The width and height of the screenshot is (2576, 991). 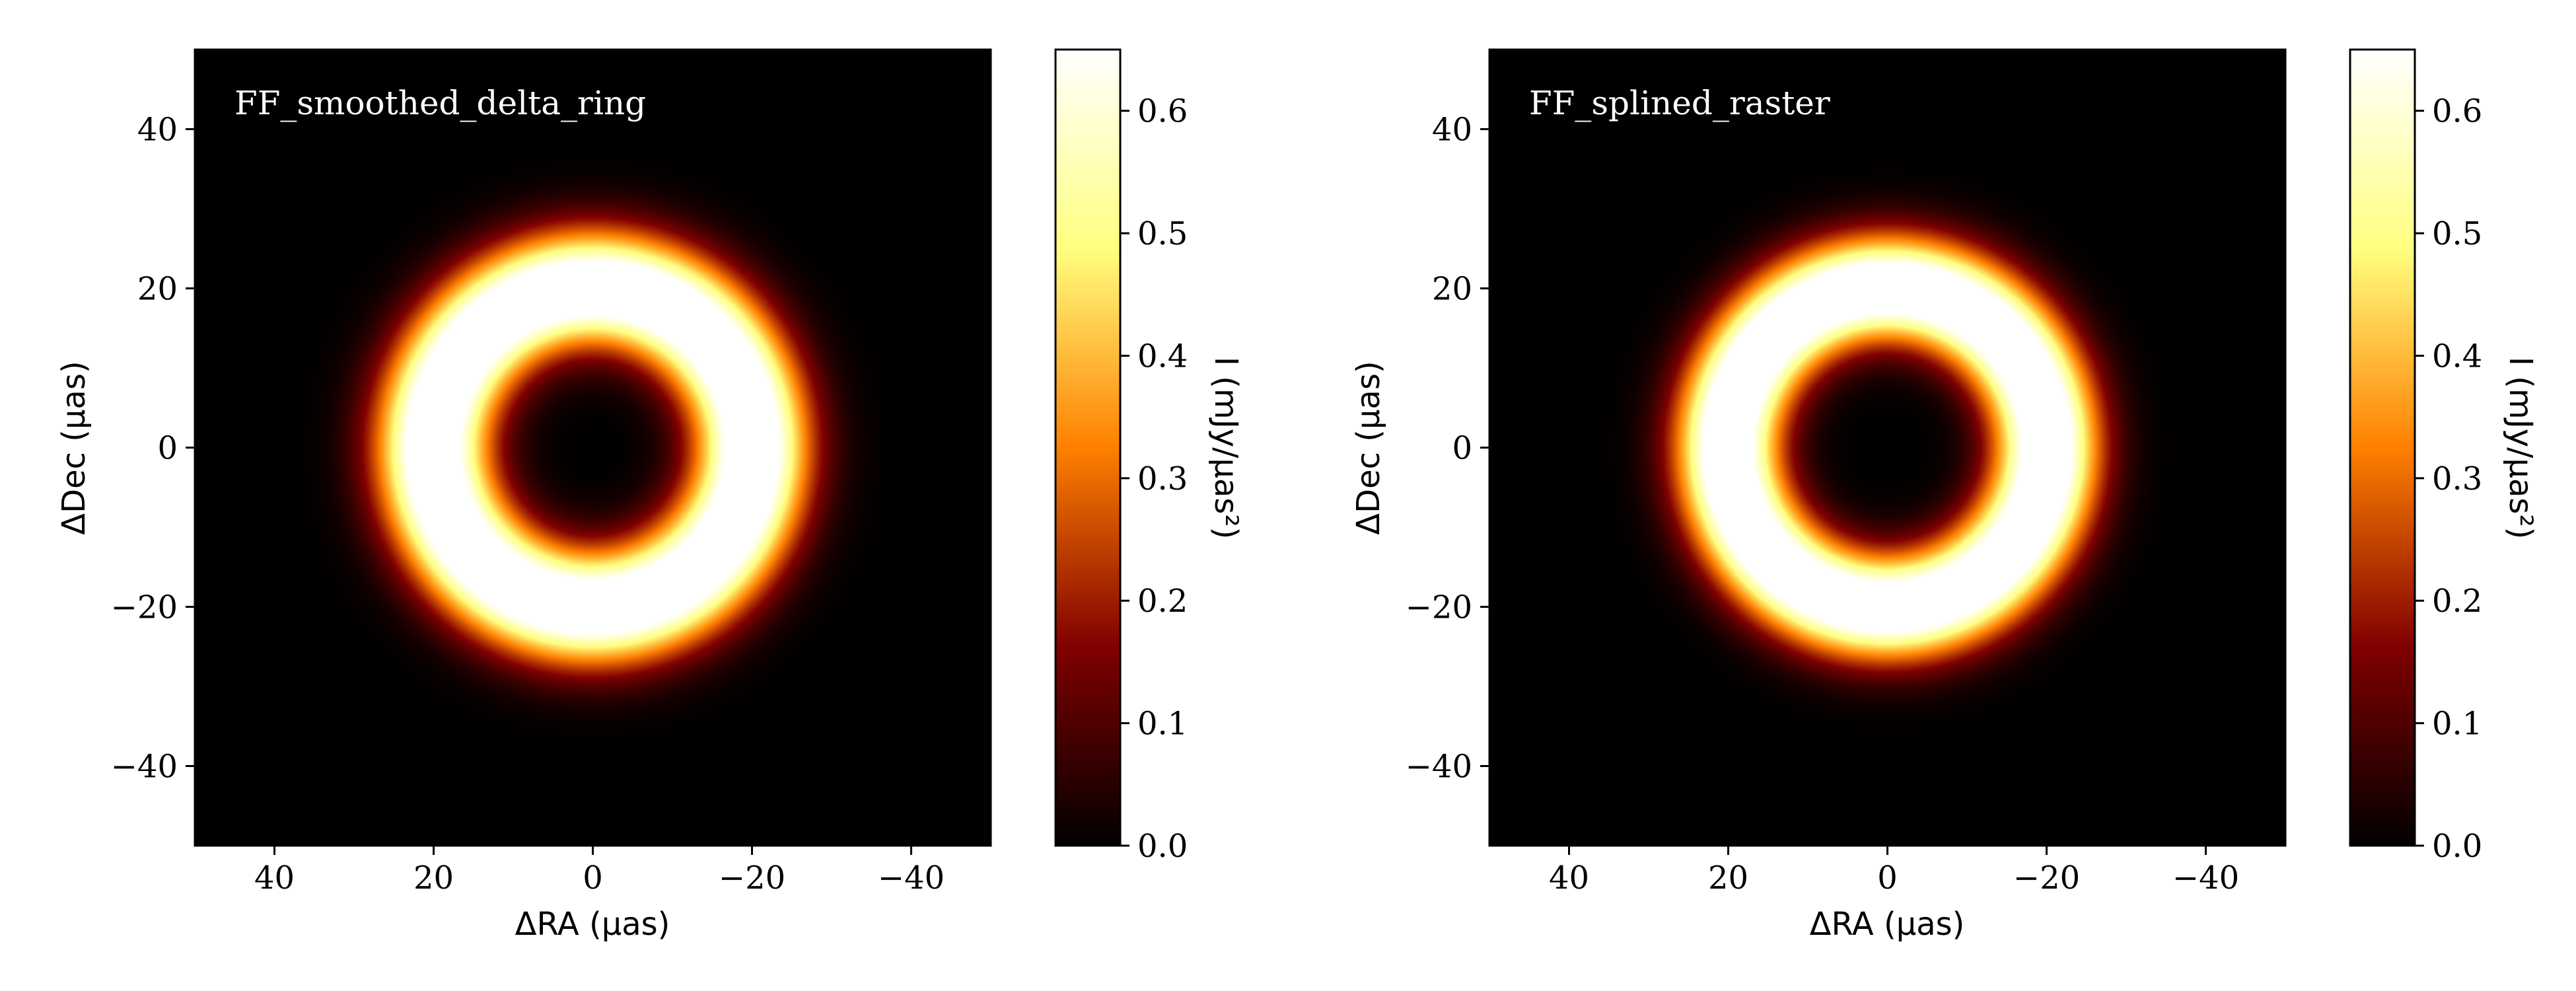 I want to click on x-axis-label-2: ΔRA (μas), so click(x=1888, y=924).